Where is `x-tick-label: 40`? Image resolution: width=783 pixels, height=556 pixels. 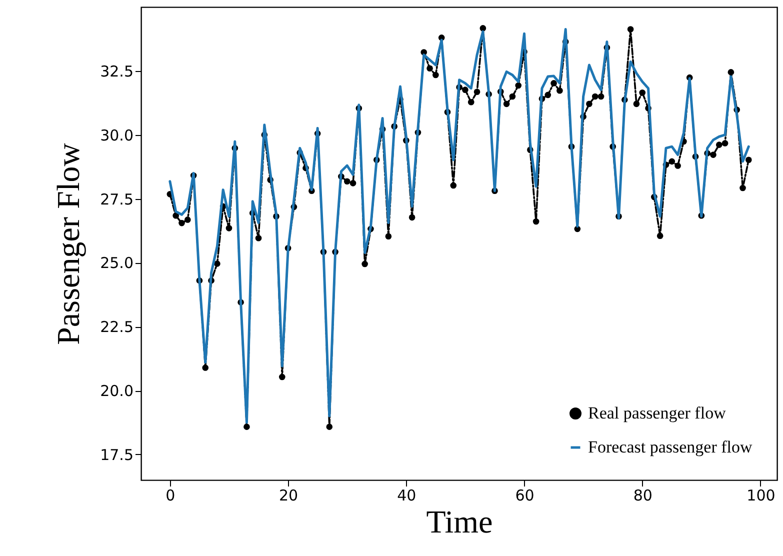
x-tick-label: 40 is located at coordinates (406, 495).